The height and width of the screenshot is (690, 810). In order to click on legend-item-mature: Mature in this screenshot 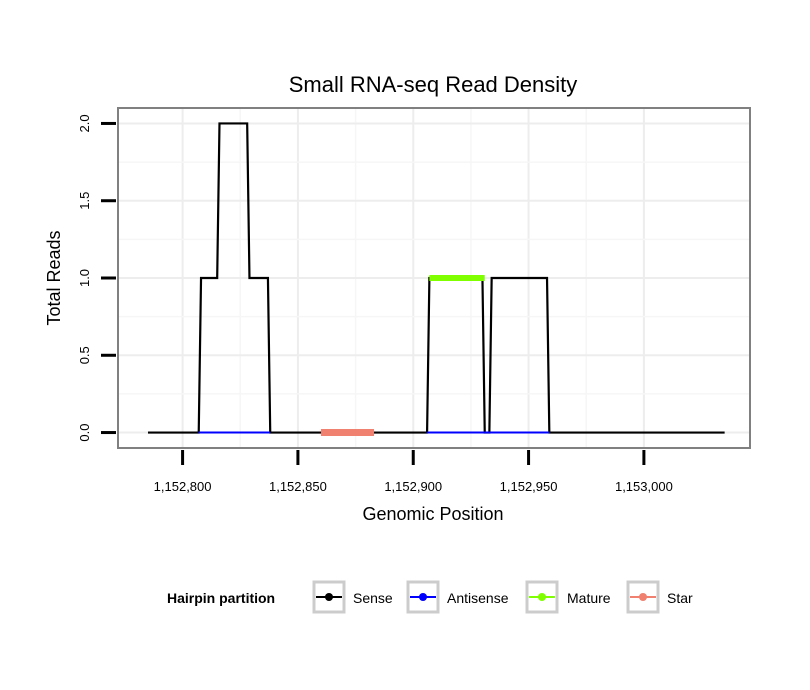, I will do `click(568, 597)`.